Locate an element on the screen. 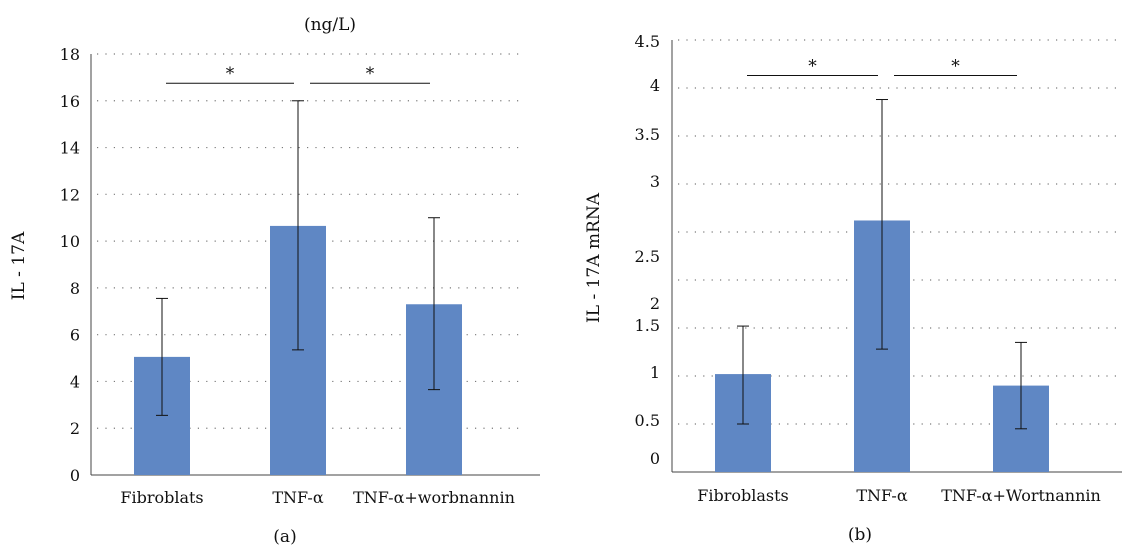 The width and height of the screenshot is (1132, 550). chart-b-caption: (b) is located at coordinates (860, 535).